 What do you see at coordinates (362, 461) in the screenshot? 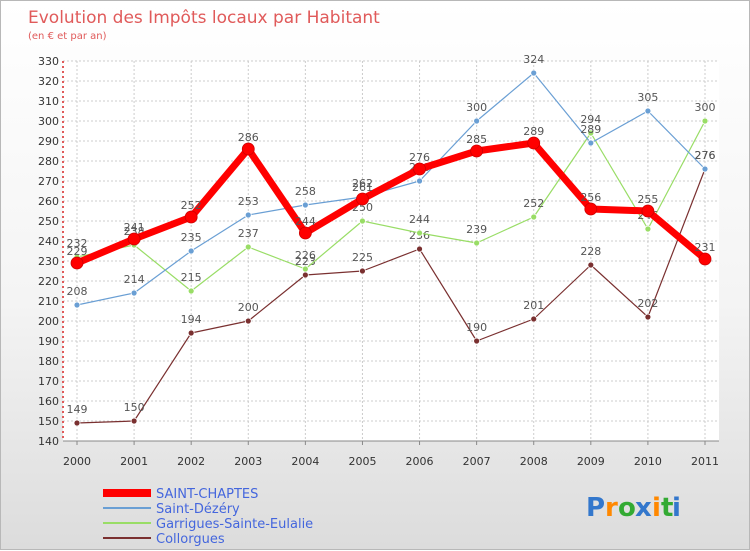
I see `x-tick-label: 2005` at bounding box center [362, 461].